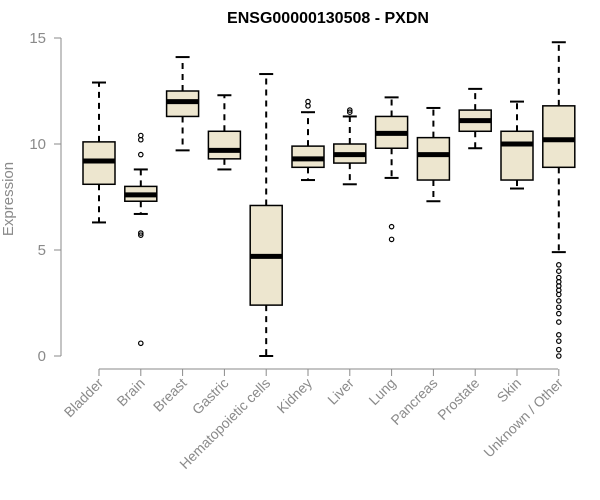 Image resolution: width=600 pixels, height=500 pixels. Describe the element at coordinates (37, 144) in the screenshot. I see `y-tick-label: 10` at that location.